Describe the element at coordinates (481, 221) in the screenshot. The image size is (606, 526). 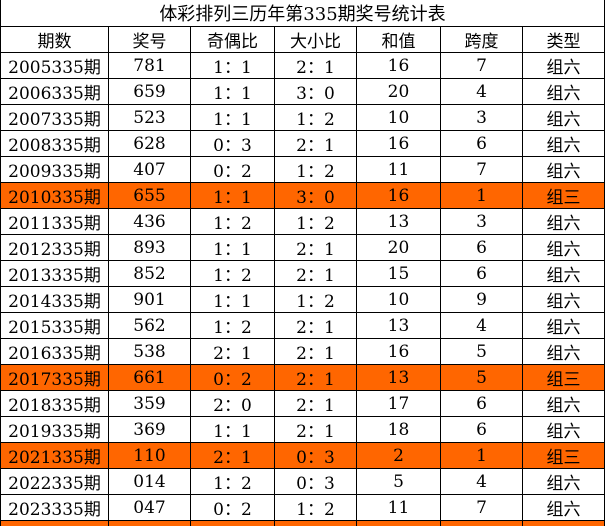
I see `cell-span: 3` at that location.